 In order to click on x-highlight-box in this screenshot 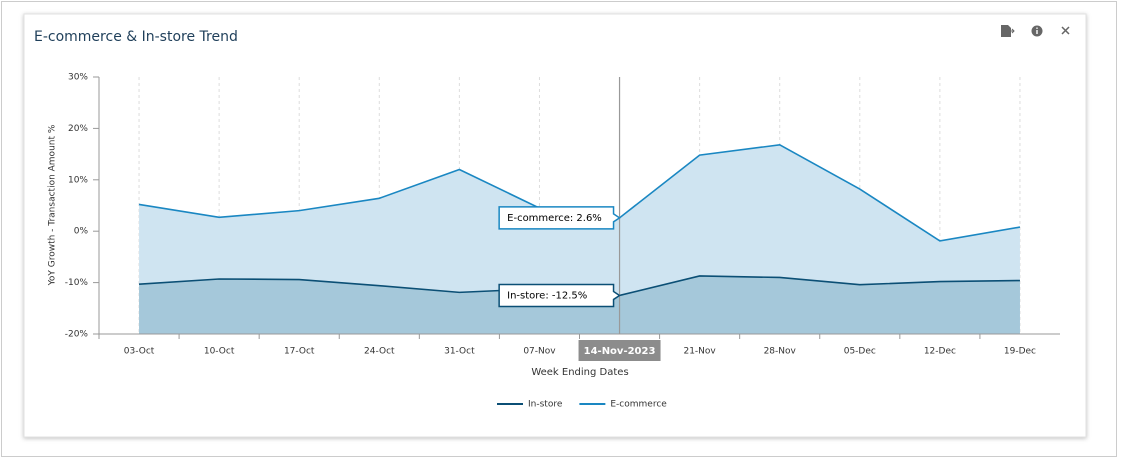, I will do `click(619, 350)`.